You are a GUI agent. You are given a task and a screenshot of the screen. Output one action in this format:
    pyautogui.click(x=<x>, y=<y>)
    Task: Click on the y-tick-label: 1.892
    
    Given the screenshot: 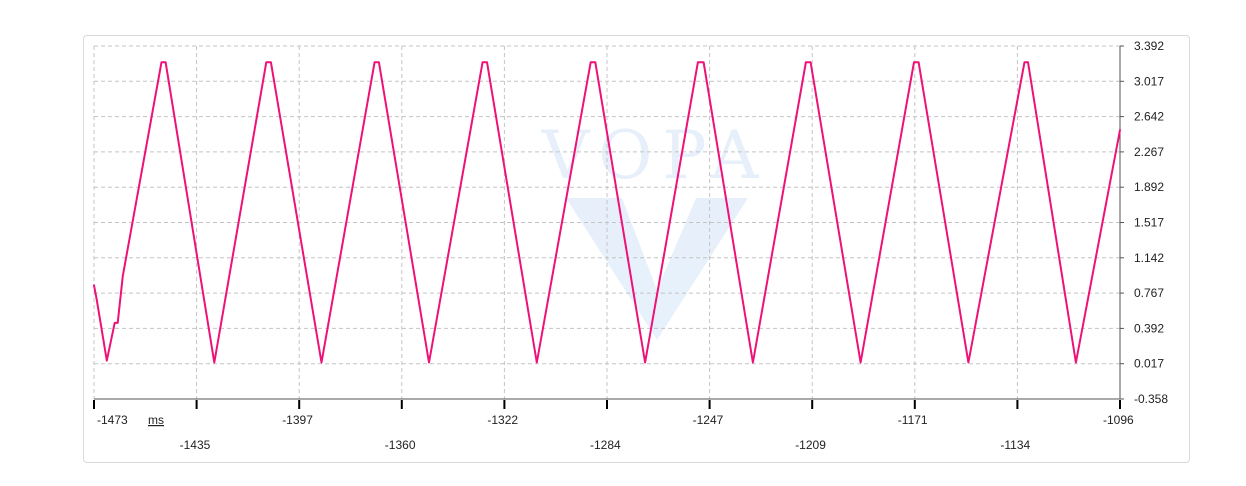 What is the action you would take?
    pyautogui.click(x=1149, y=187)
    